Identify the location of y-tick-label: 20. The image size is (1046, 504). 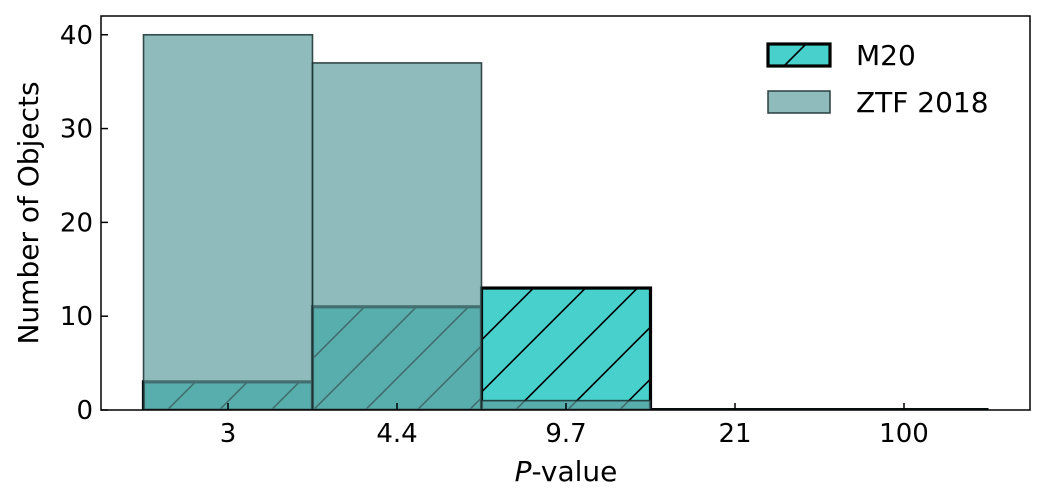
(76, 223).